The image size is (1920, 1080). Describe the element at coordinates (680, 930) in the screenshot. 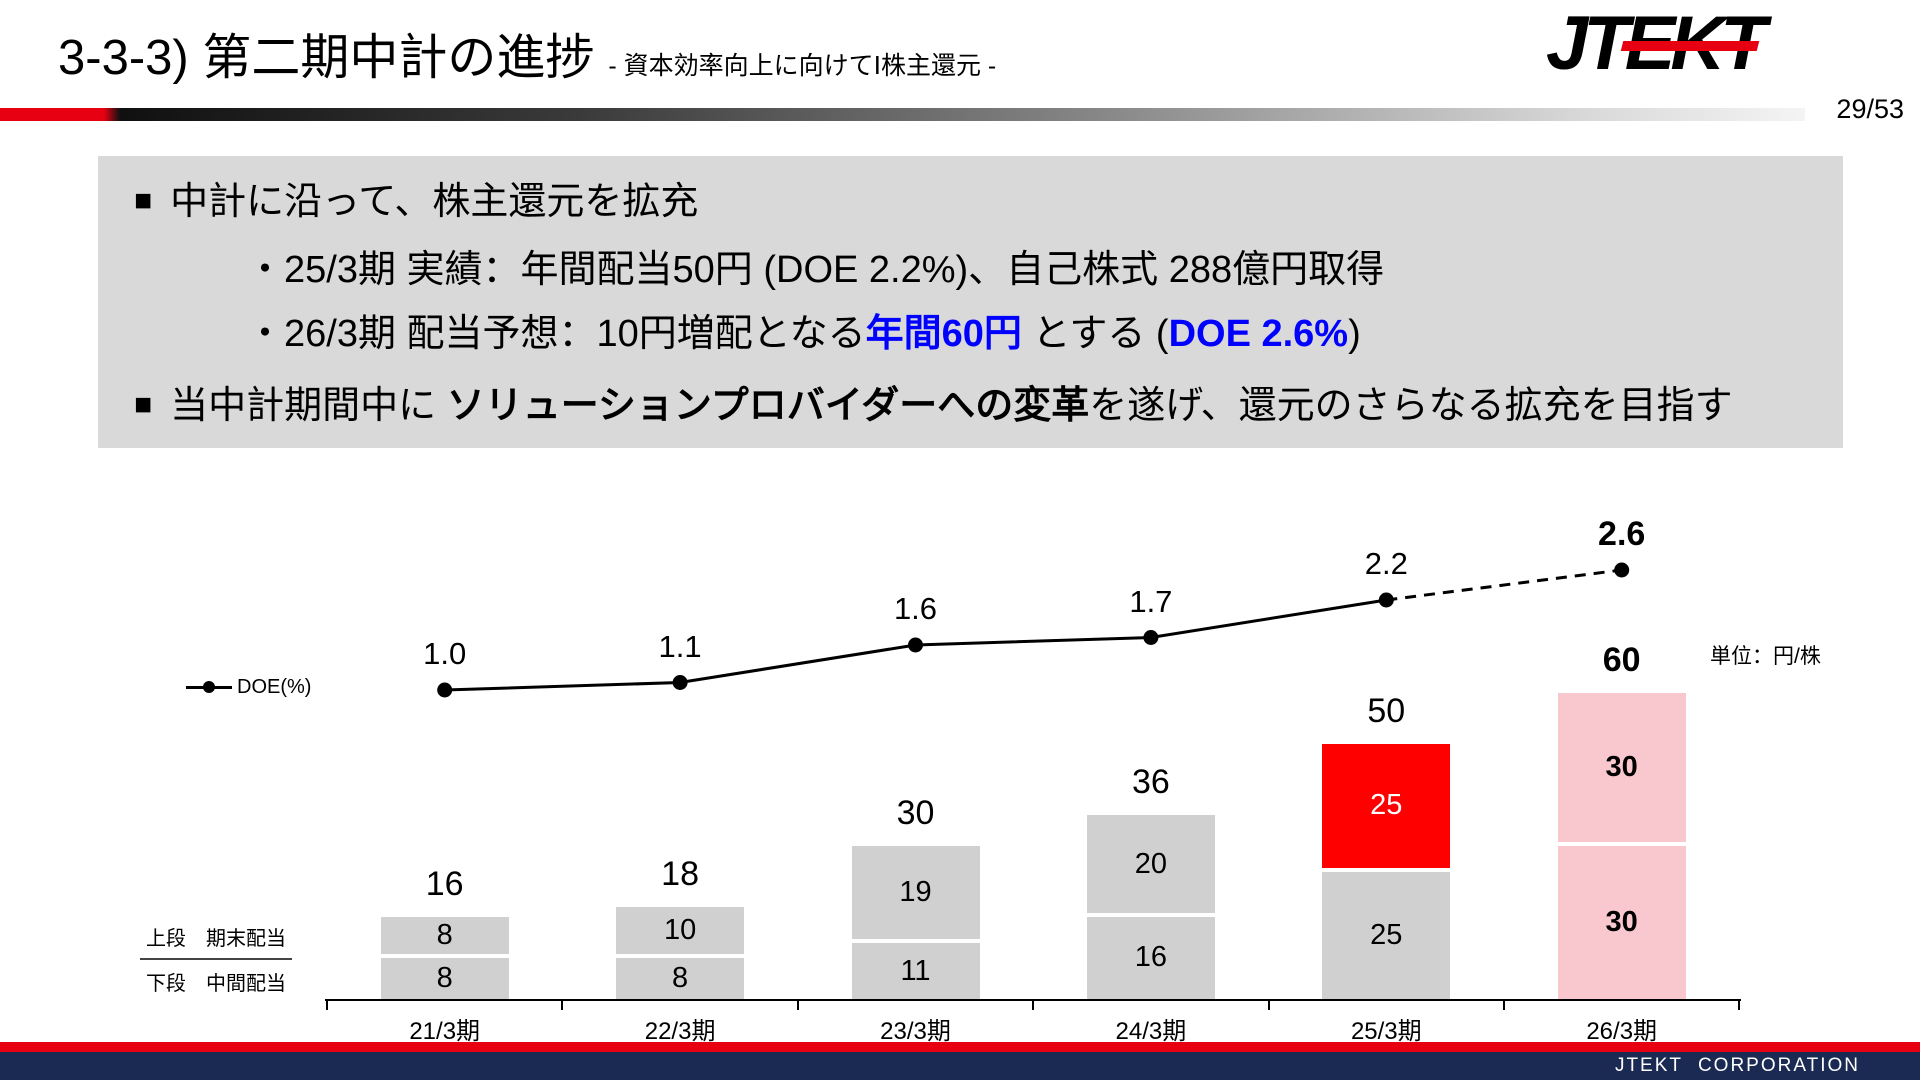

I see `segment-value-label: 10` at that location.